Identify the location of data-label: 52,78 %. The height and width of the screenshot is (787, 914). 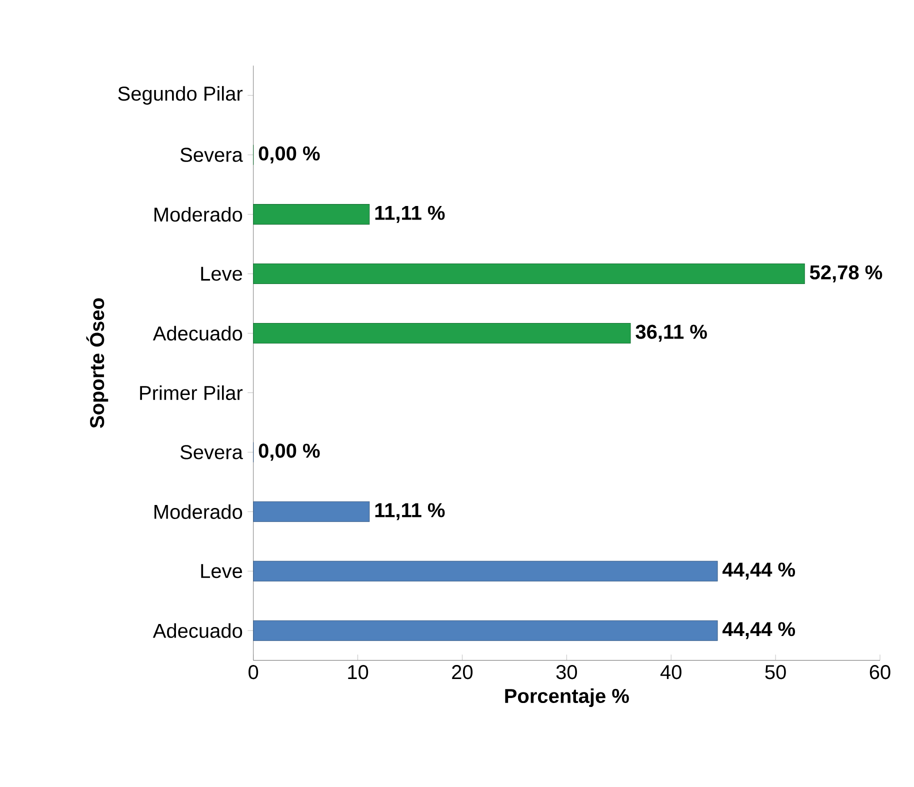
(846, 273).